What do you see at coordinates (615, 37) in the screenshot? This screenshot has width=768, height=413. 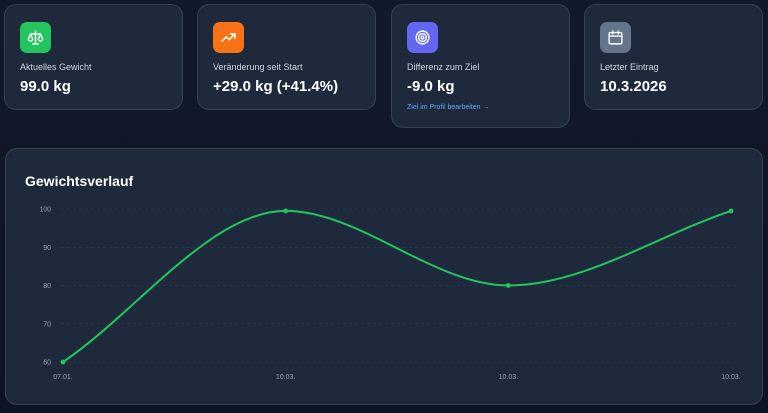 I see `calendar-icon` at bounding box center [615, 37].